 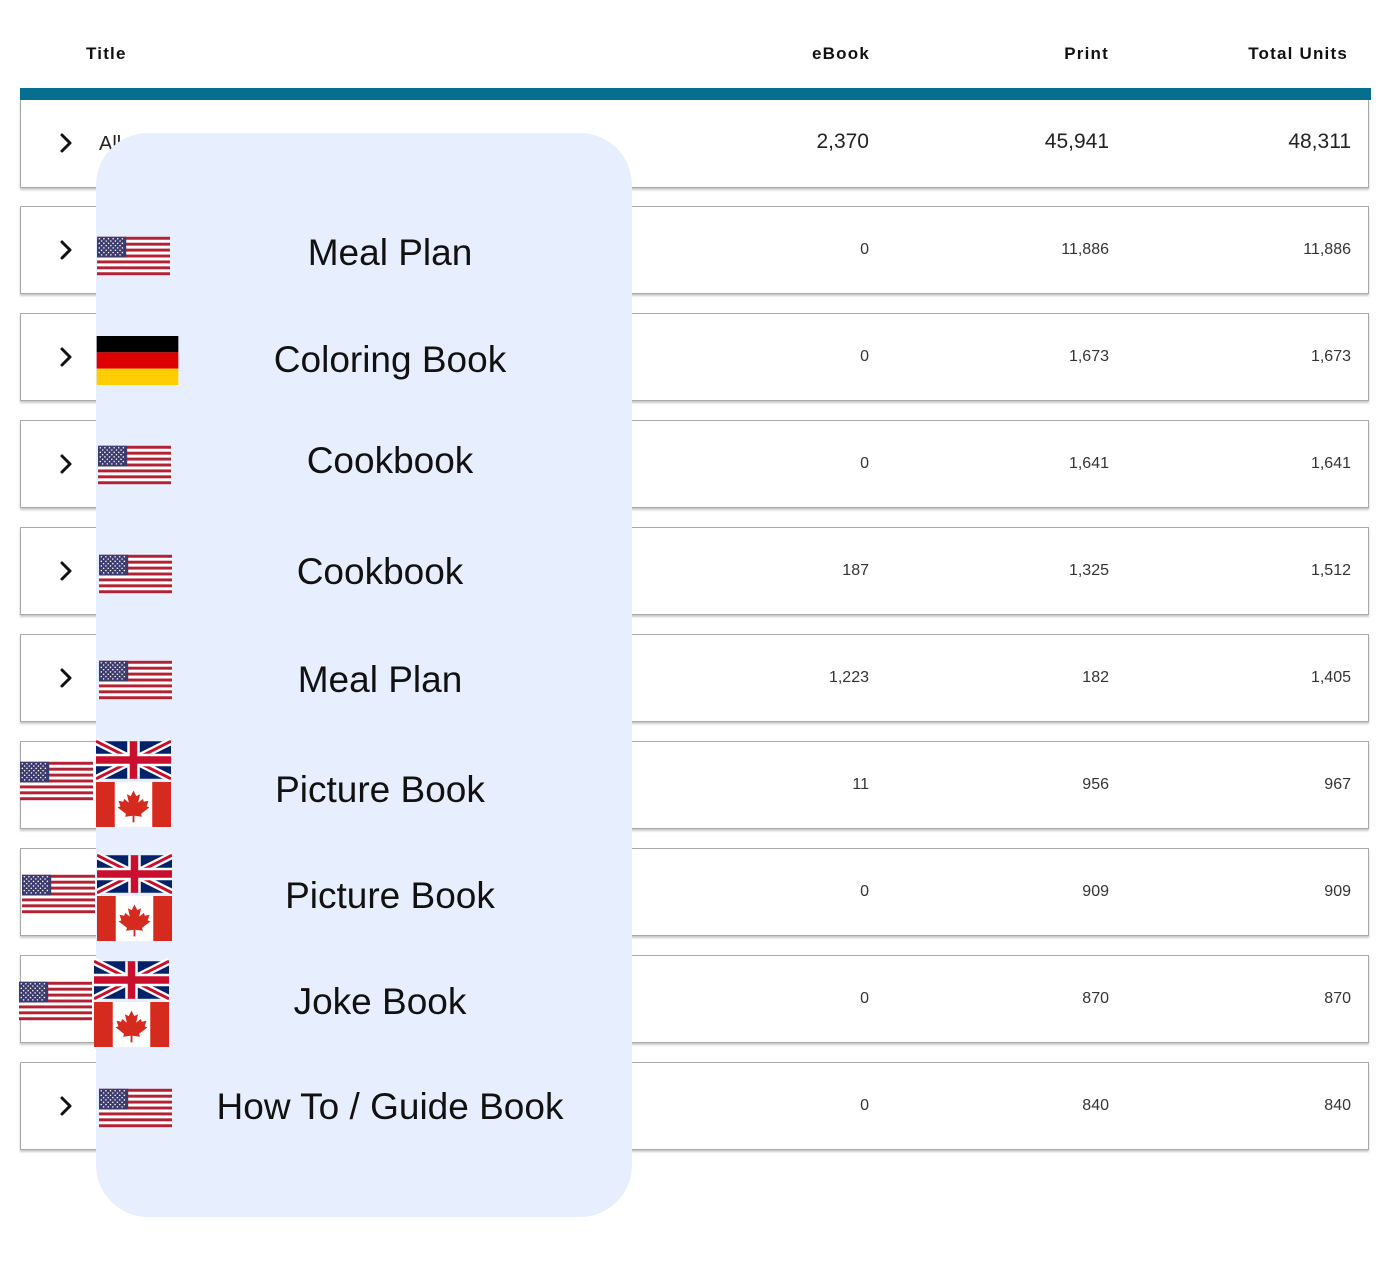 What do you see at coordinates (390, 359) in the screenshot?
I see `book-title: Coloring Book` at bounding box center [390, 359].